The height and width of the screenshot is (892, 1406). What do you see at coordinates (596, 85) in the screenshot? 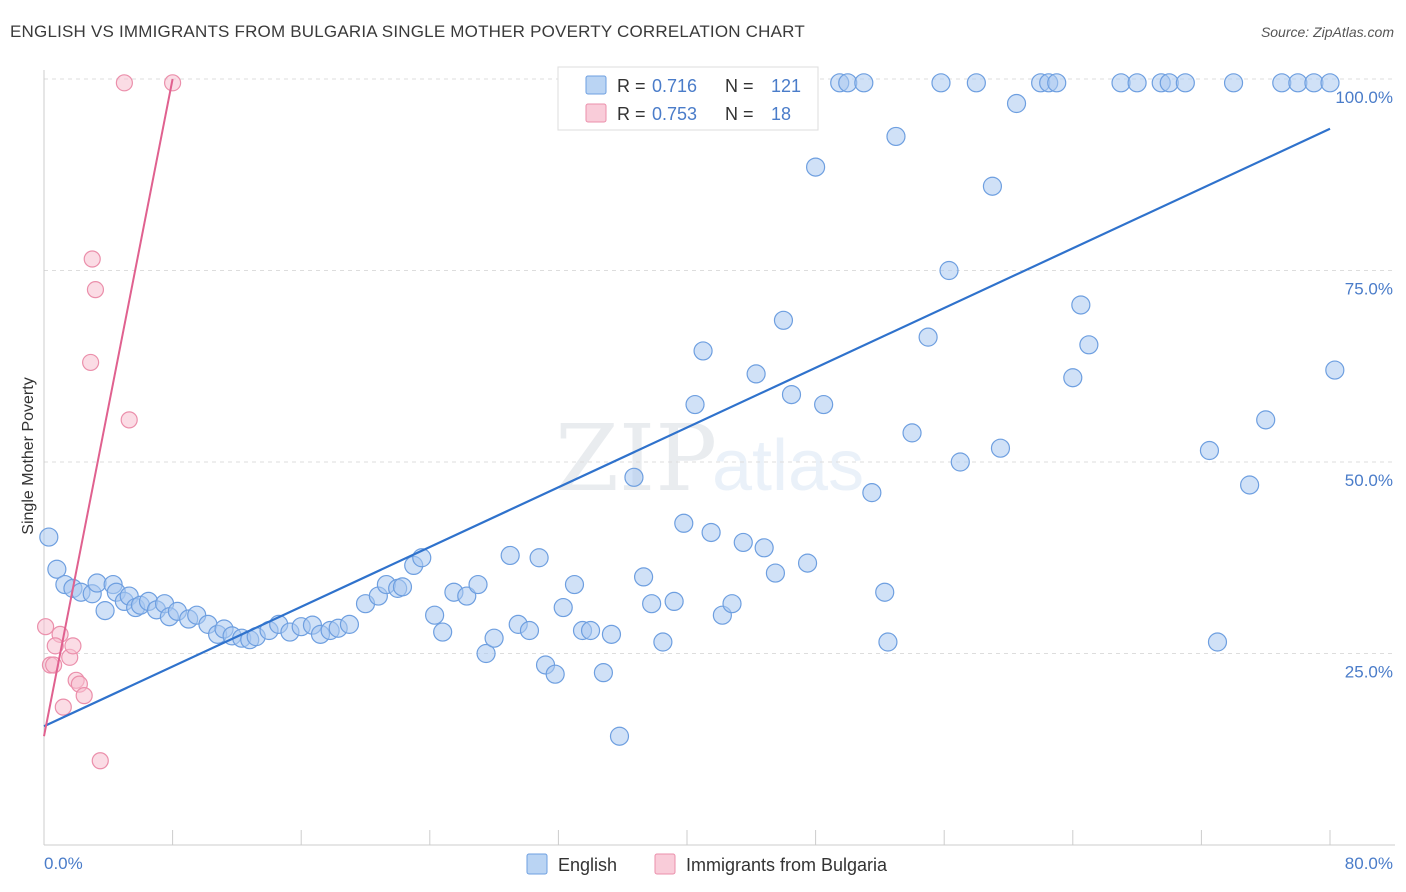
I see `english-legend-swatch` at bounding box center [596, 85].